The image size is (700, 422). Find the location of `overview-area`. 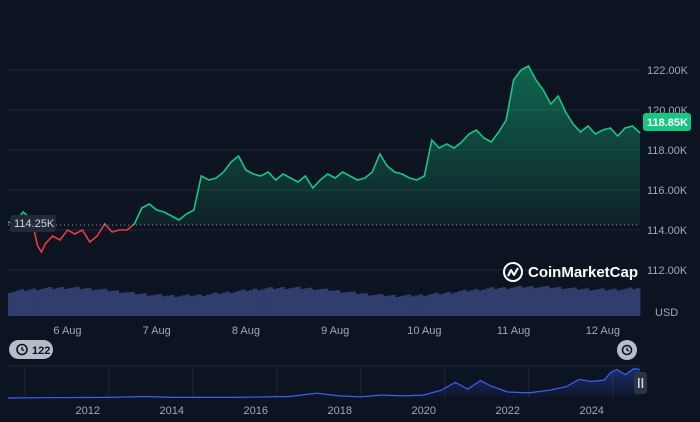

overview-area is located at coordinates (324, 383).